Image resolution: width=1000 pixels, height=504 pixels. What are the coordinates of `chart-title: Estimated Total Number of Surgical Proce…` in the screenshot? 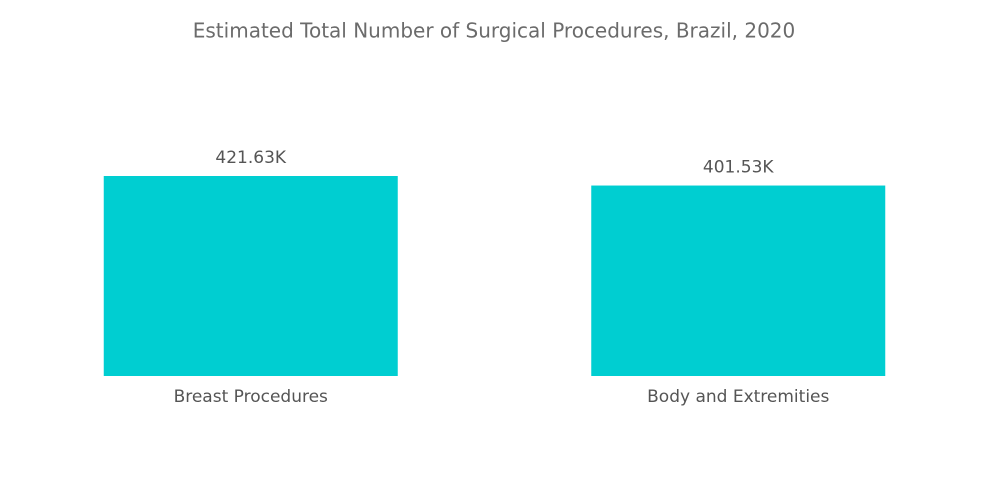 It's located at (494, 31).